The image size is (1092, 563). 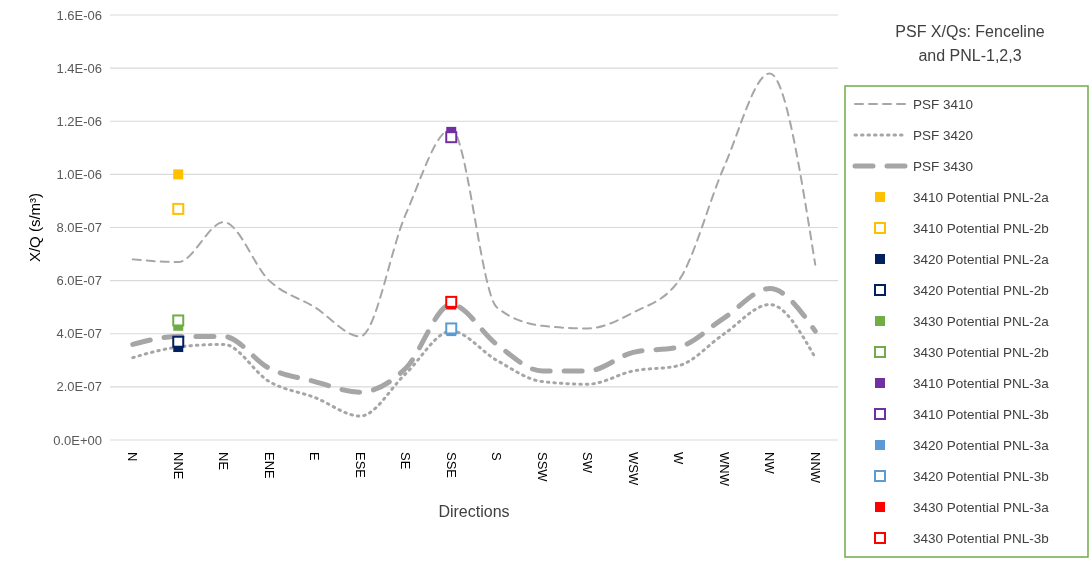 I want to click on legend-label: PSF 3420, so click(x=943, y=135).